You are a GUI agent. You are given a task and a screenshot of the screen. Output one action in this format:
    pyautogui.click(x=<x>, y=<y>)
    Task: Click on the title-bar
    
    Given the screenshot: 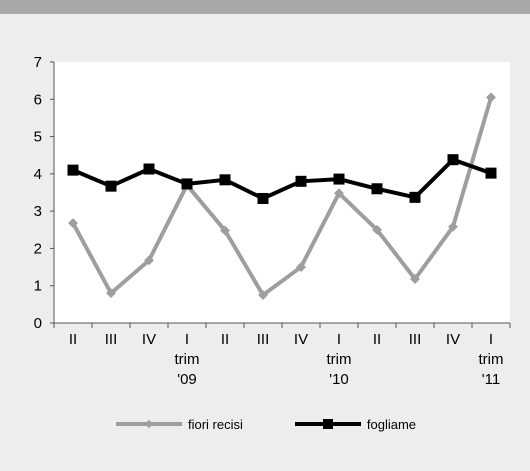 What is the action you would take?
    pyautogui.click(x=265, y=7)
    